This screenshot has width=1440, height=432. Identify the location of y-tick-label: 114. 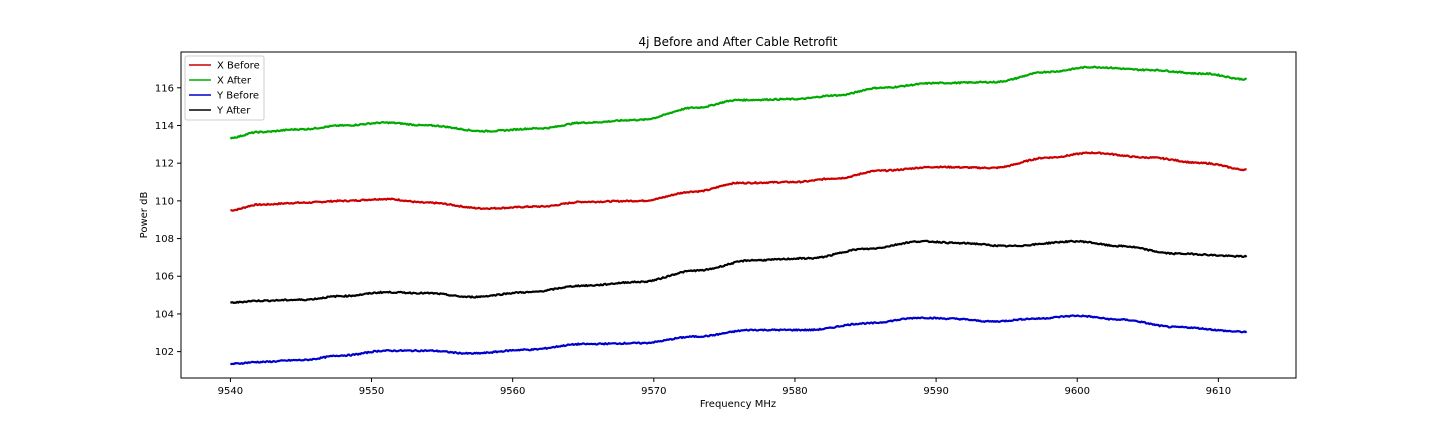
(164, 126).